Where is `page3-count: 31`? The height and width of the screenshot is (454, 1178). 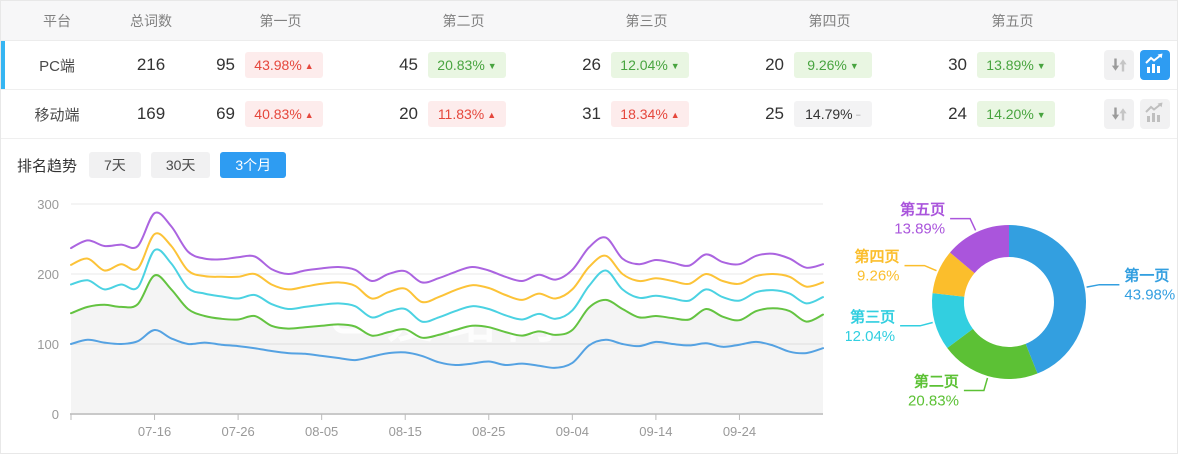
page3-count: 31 is located at coordinates (591, 113).